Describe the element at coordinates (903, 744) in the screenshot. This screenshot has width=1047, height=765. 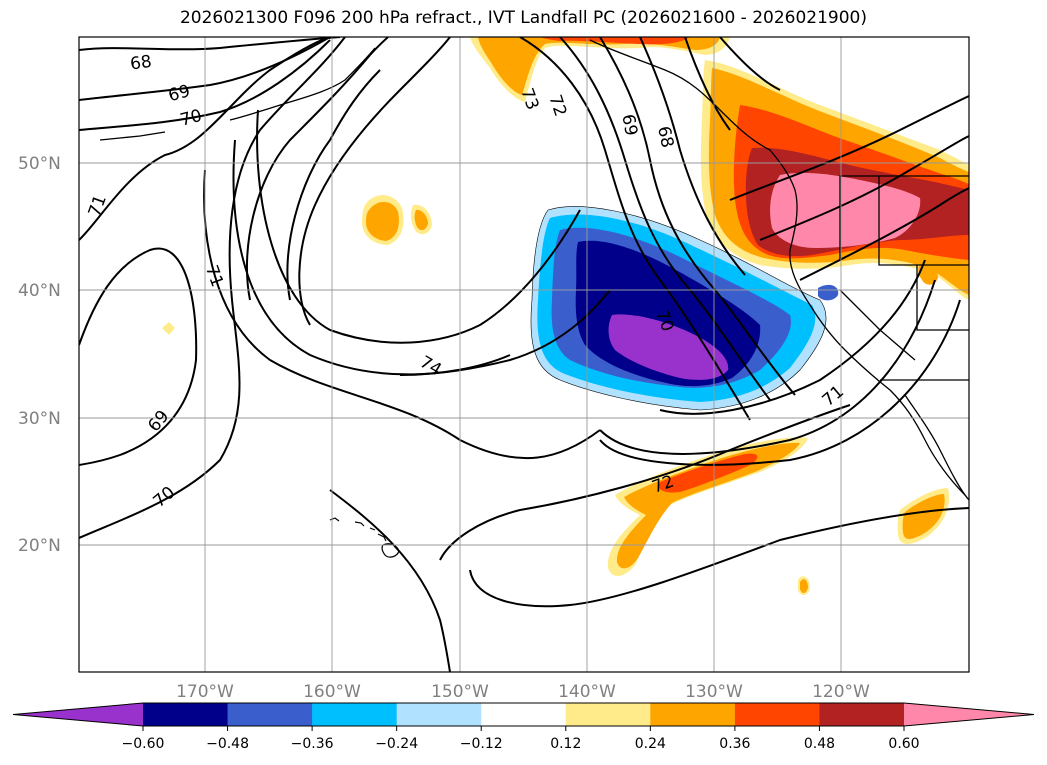
I see `colorbar-tick-label: 0.60` at that location.